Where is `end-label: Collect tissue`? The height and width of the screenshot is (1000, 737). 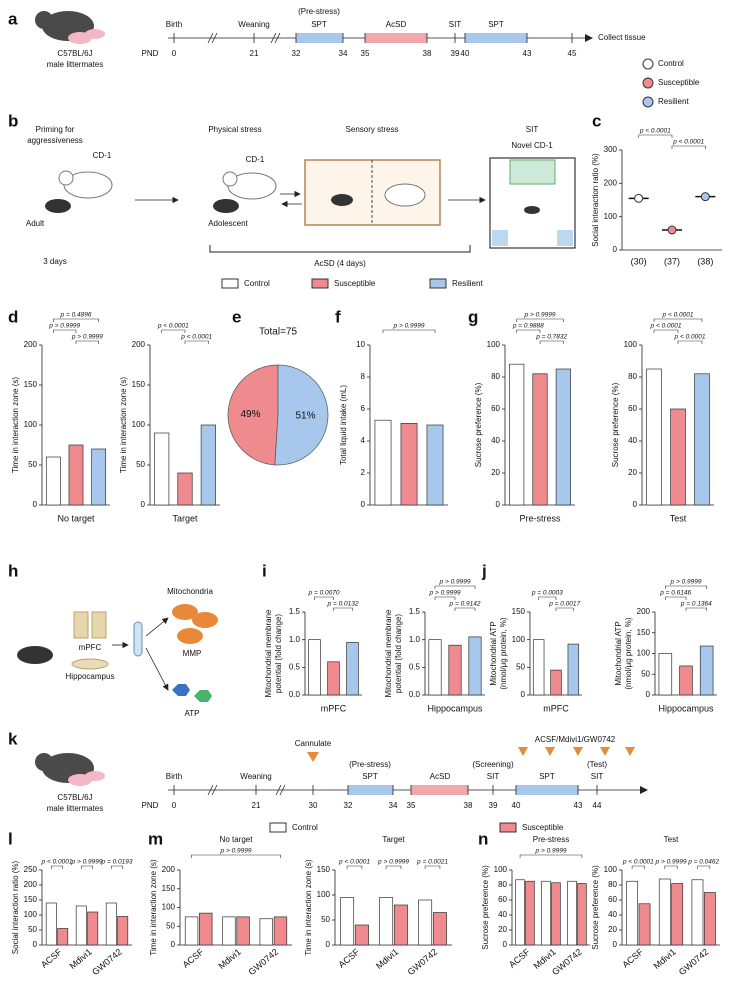
end-label: Collect tissue is located at coordinates (622, 37).